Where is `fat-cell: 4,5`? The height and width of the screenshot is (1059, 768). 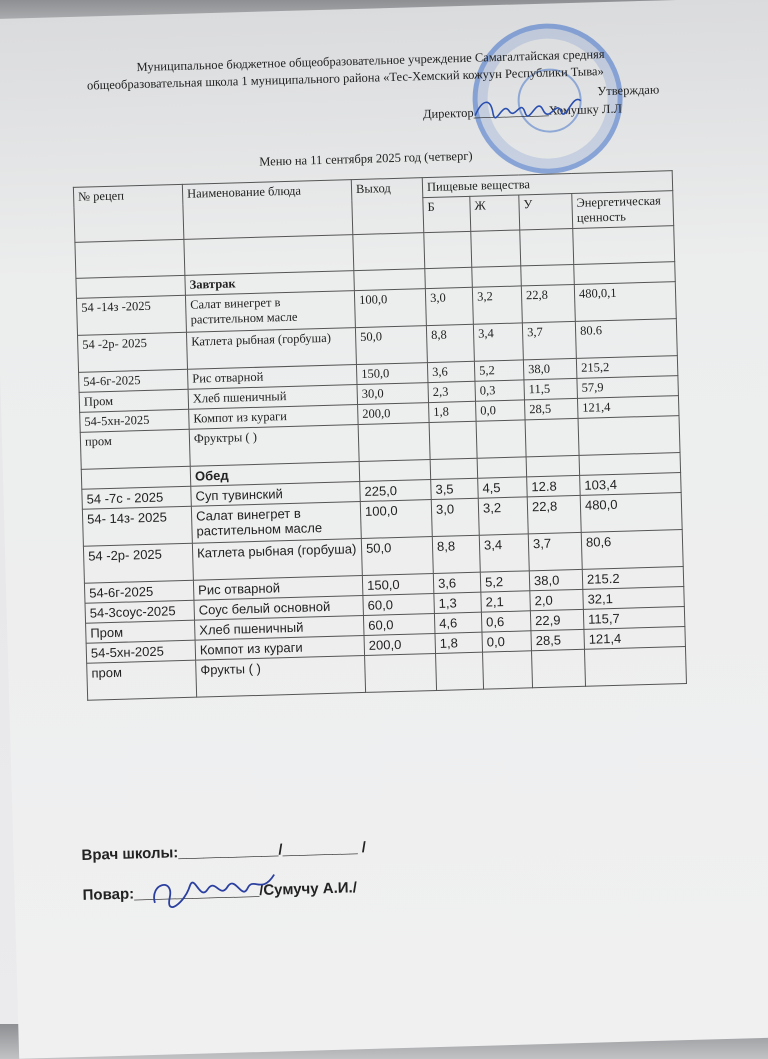
fat-cell: 4,5 is located at coordinates (502, 487).